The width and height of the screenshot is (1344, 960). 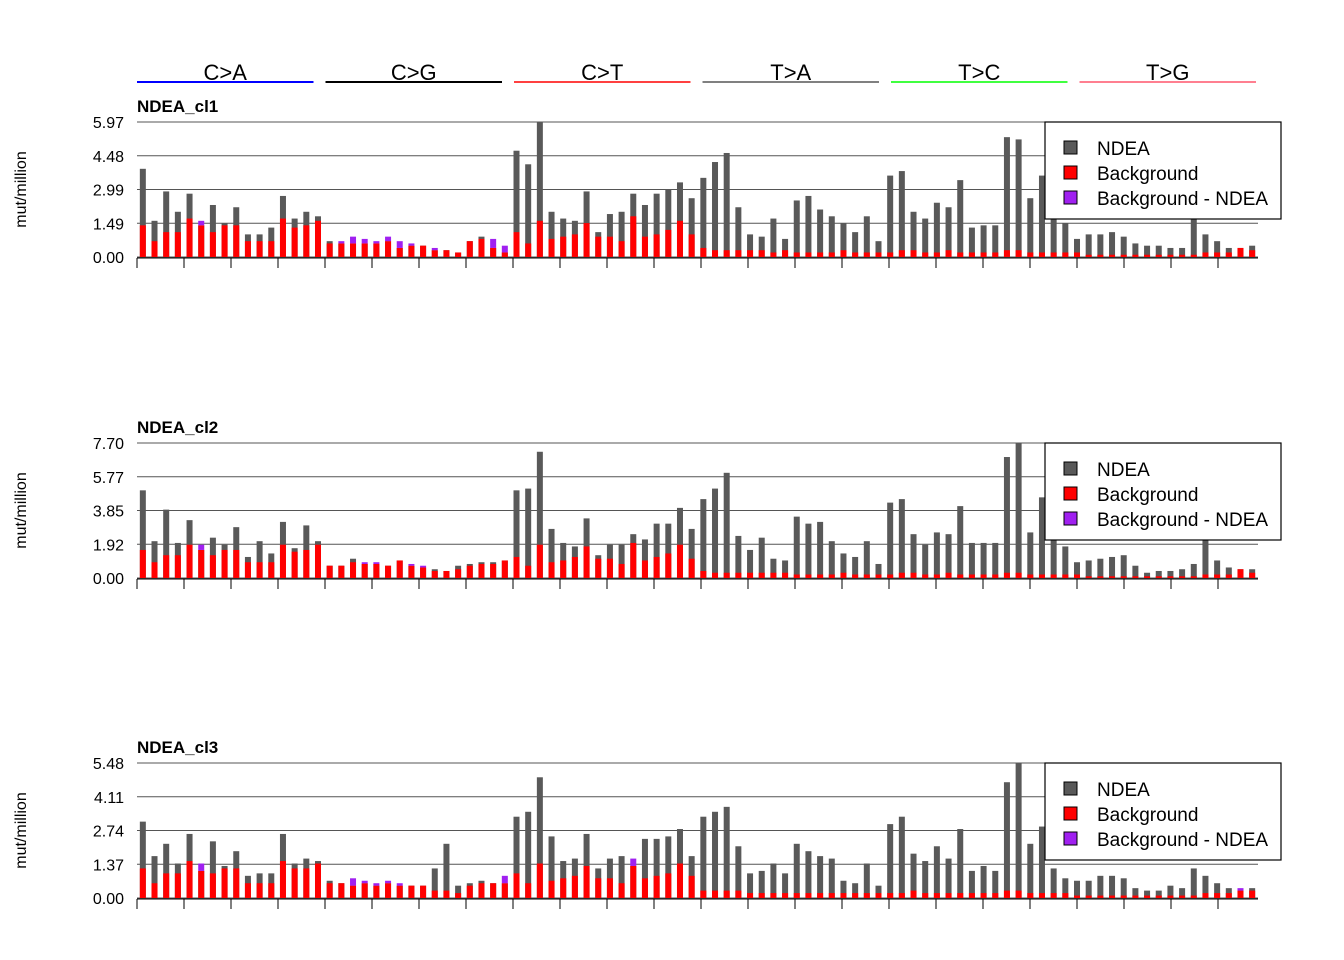 I want to click on legend-label: Background, so click(x=1147, y=815).